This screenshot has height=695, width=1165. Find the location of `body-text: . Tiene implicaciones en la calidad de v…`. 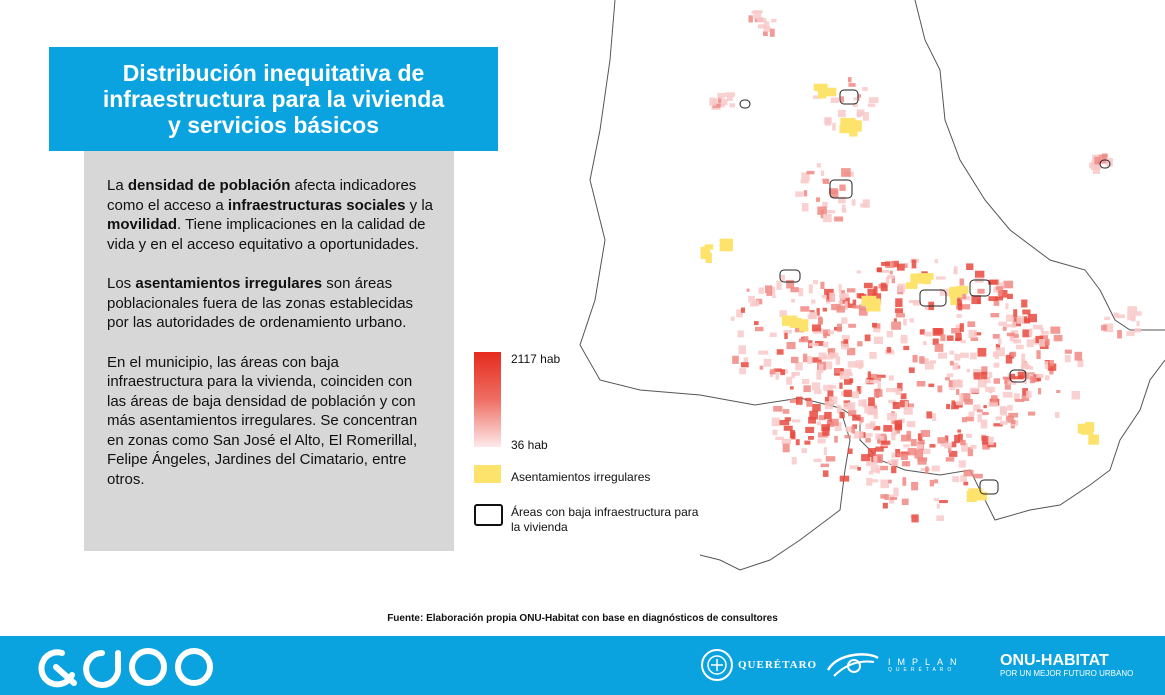

body-text: . Tiene implicaciones en la calidad de v… is located at coordinates (266, 234).